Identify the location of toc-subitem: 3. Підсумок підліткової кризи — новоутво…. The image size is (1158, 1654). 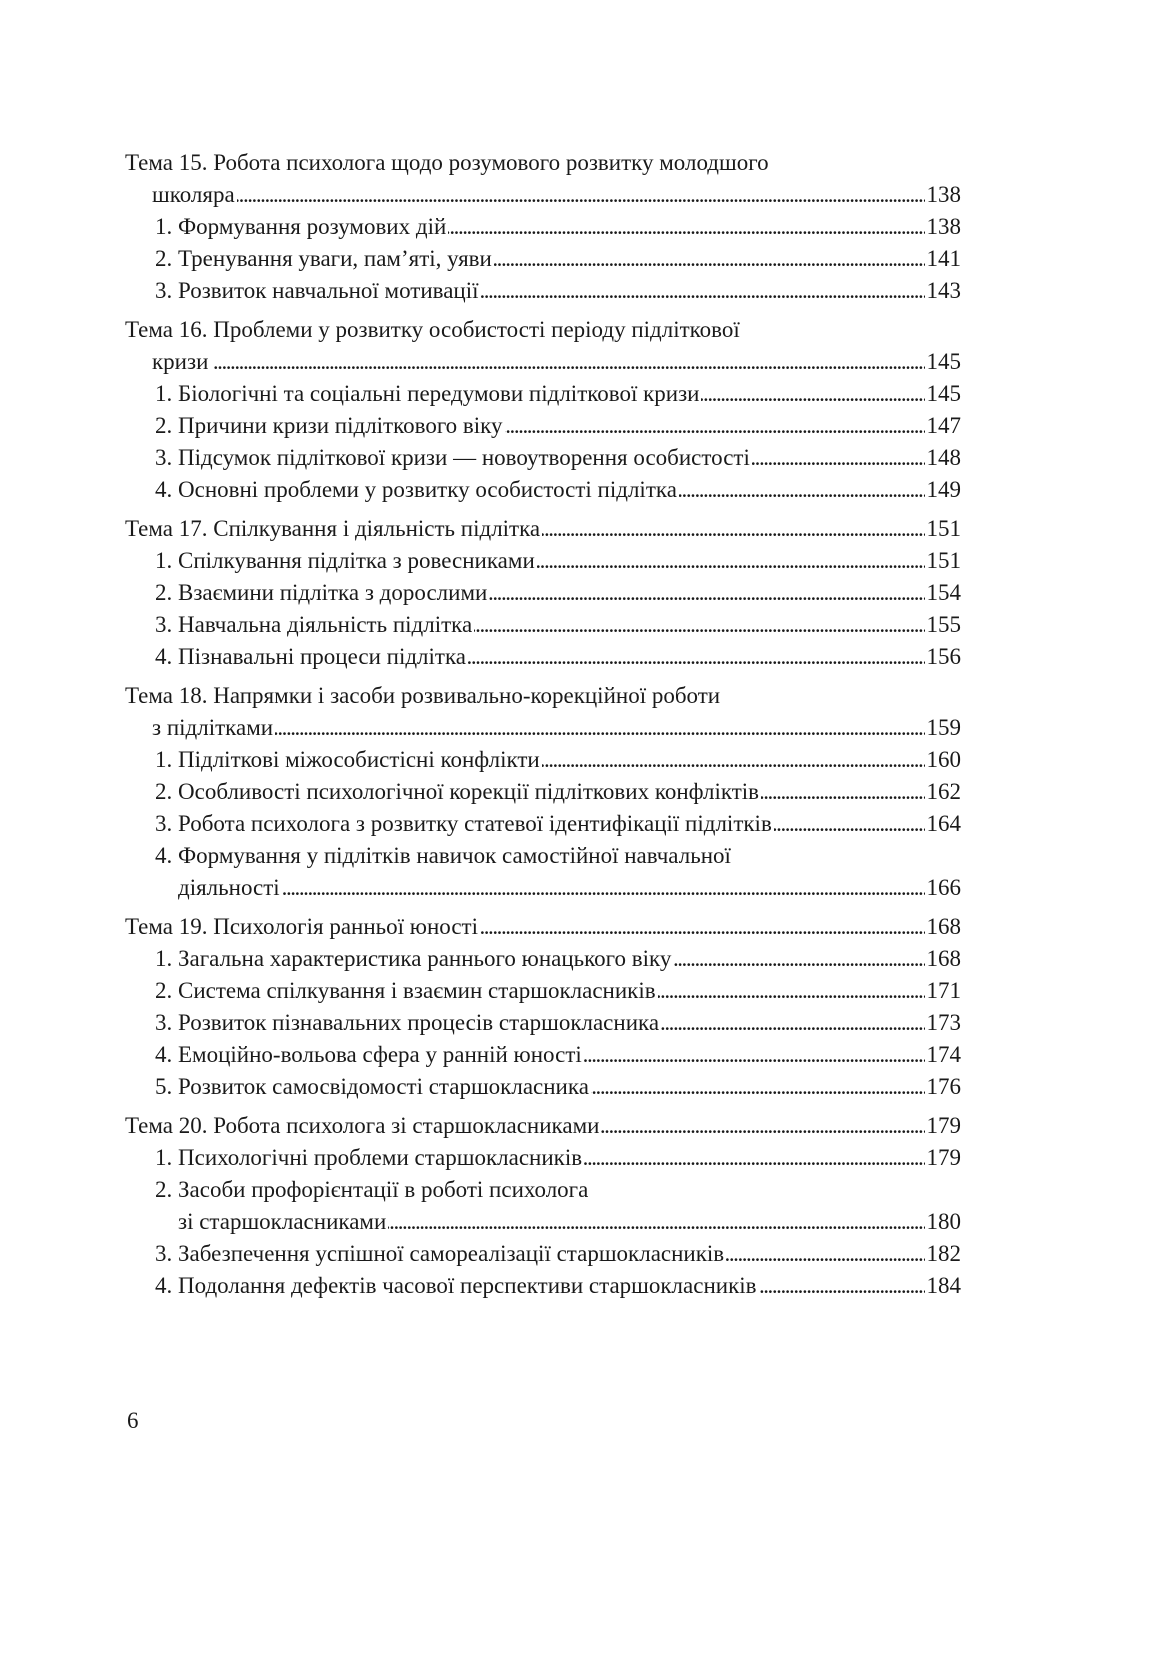
(543, 458).